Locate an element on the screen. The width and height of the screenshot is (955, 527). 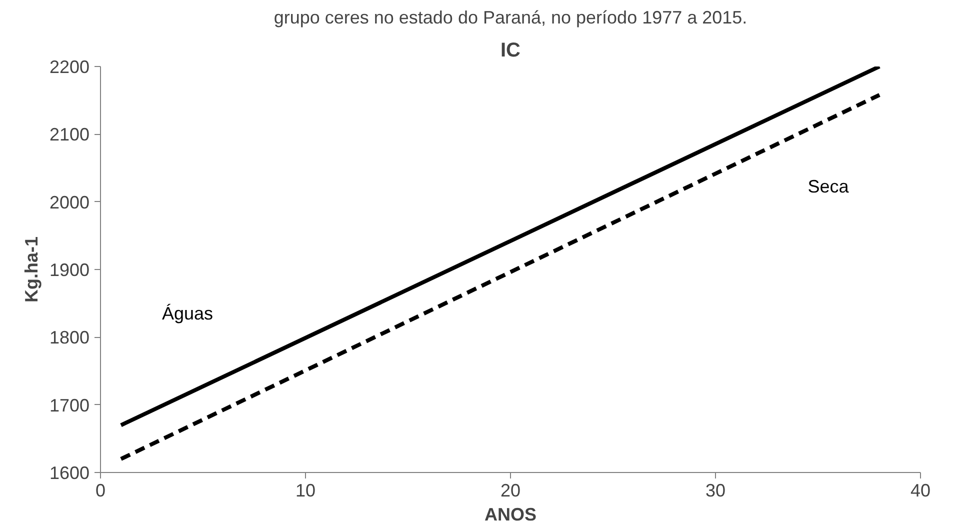
x-tick-label: 30 is located at coordinates (715, 490).